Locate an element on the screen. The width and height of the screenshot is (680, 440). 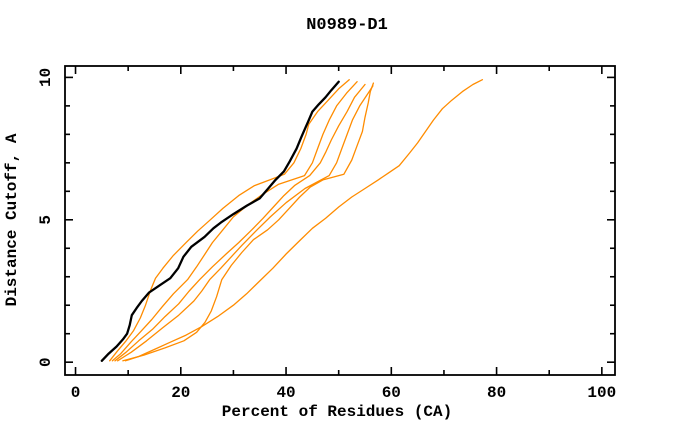
chart-title: N0989-D1 is located at coordinates (347, 25).